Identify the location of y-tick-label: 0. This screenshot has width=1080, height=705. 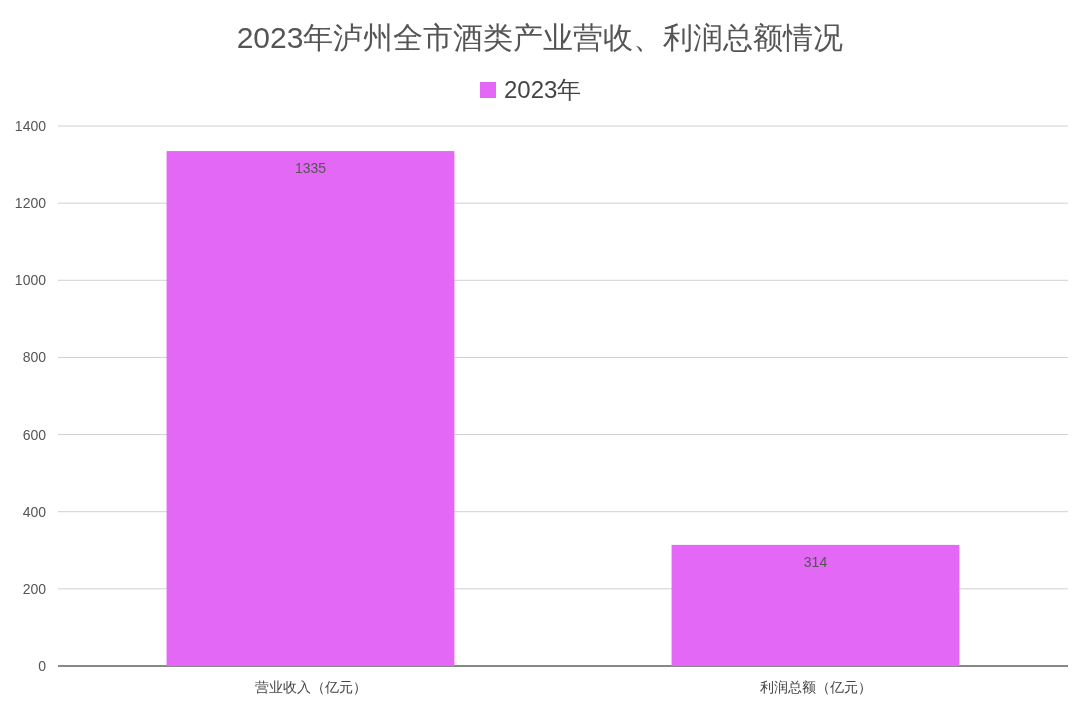
(42, 666).